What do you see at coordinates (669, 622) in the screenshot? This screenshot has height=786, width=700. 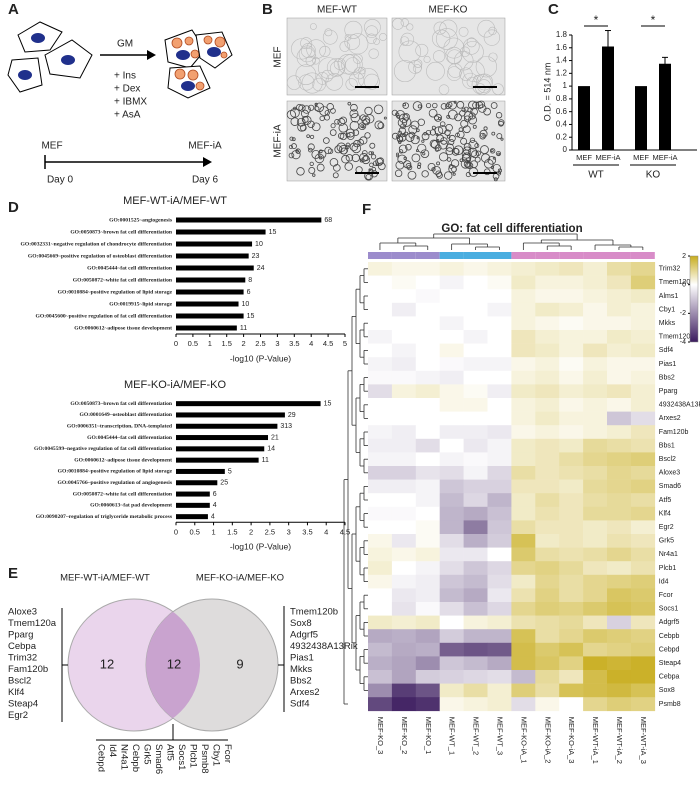 I see `row-label: Adgrf5` at bounding box center [669, 622].